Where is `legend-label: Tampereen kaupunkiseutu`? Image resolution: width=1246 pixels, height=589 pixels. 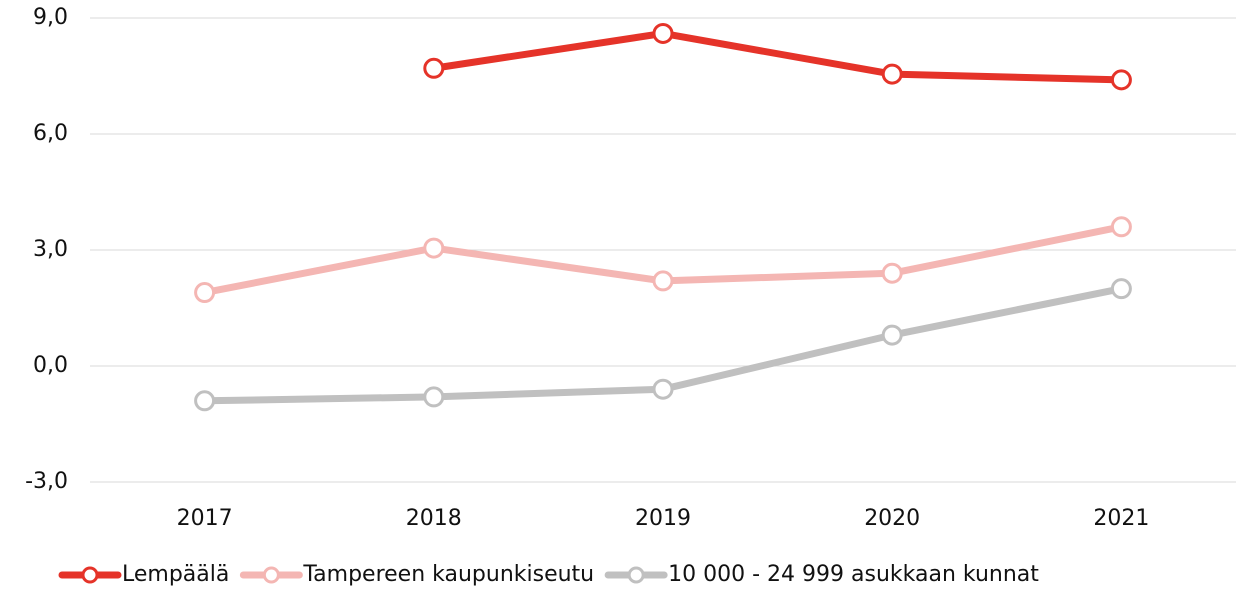 legend-label: Tampereen kaupunkiseutu is located at coordinates (448, 574).